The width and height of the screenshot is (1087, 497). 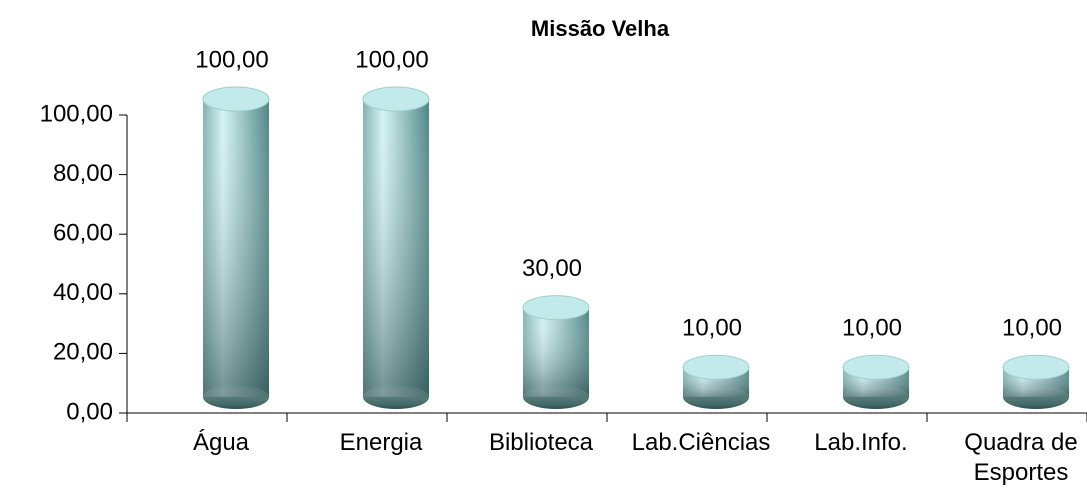 I want to click on y-tick-label: 60,00, so click(x=83, y=233).